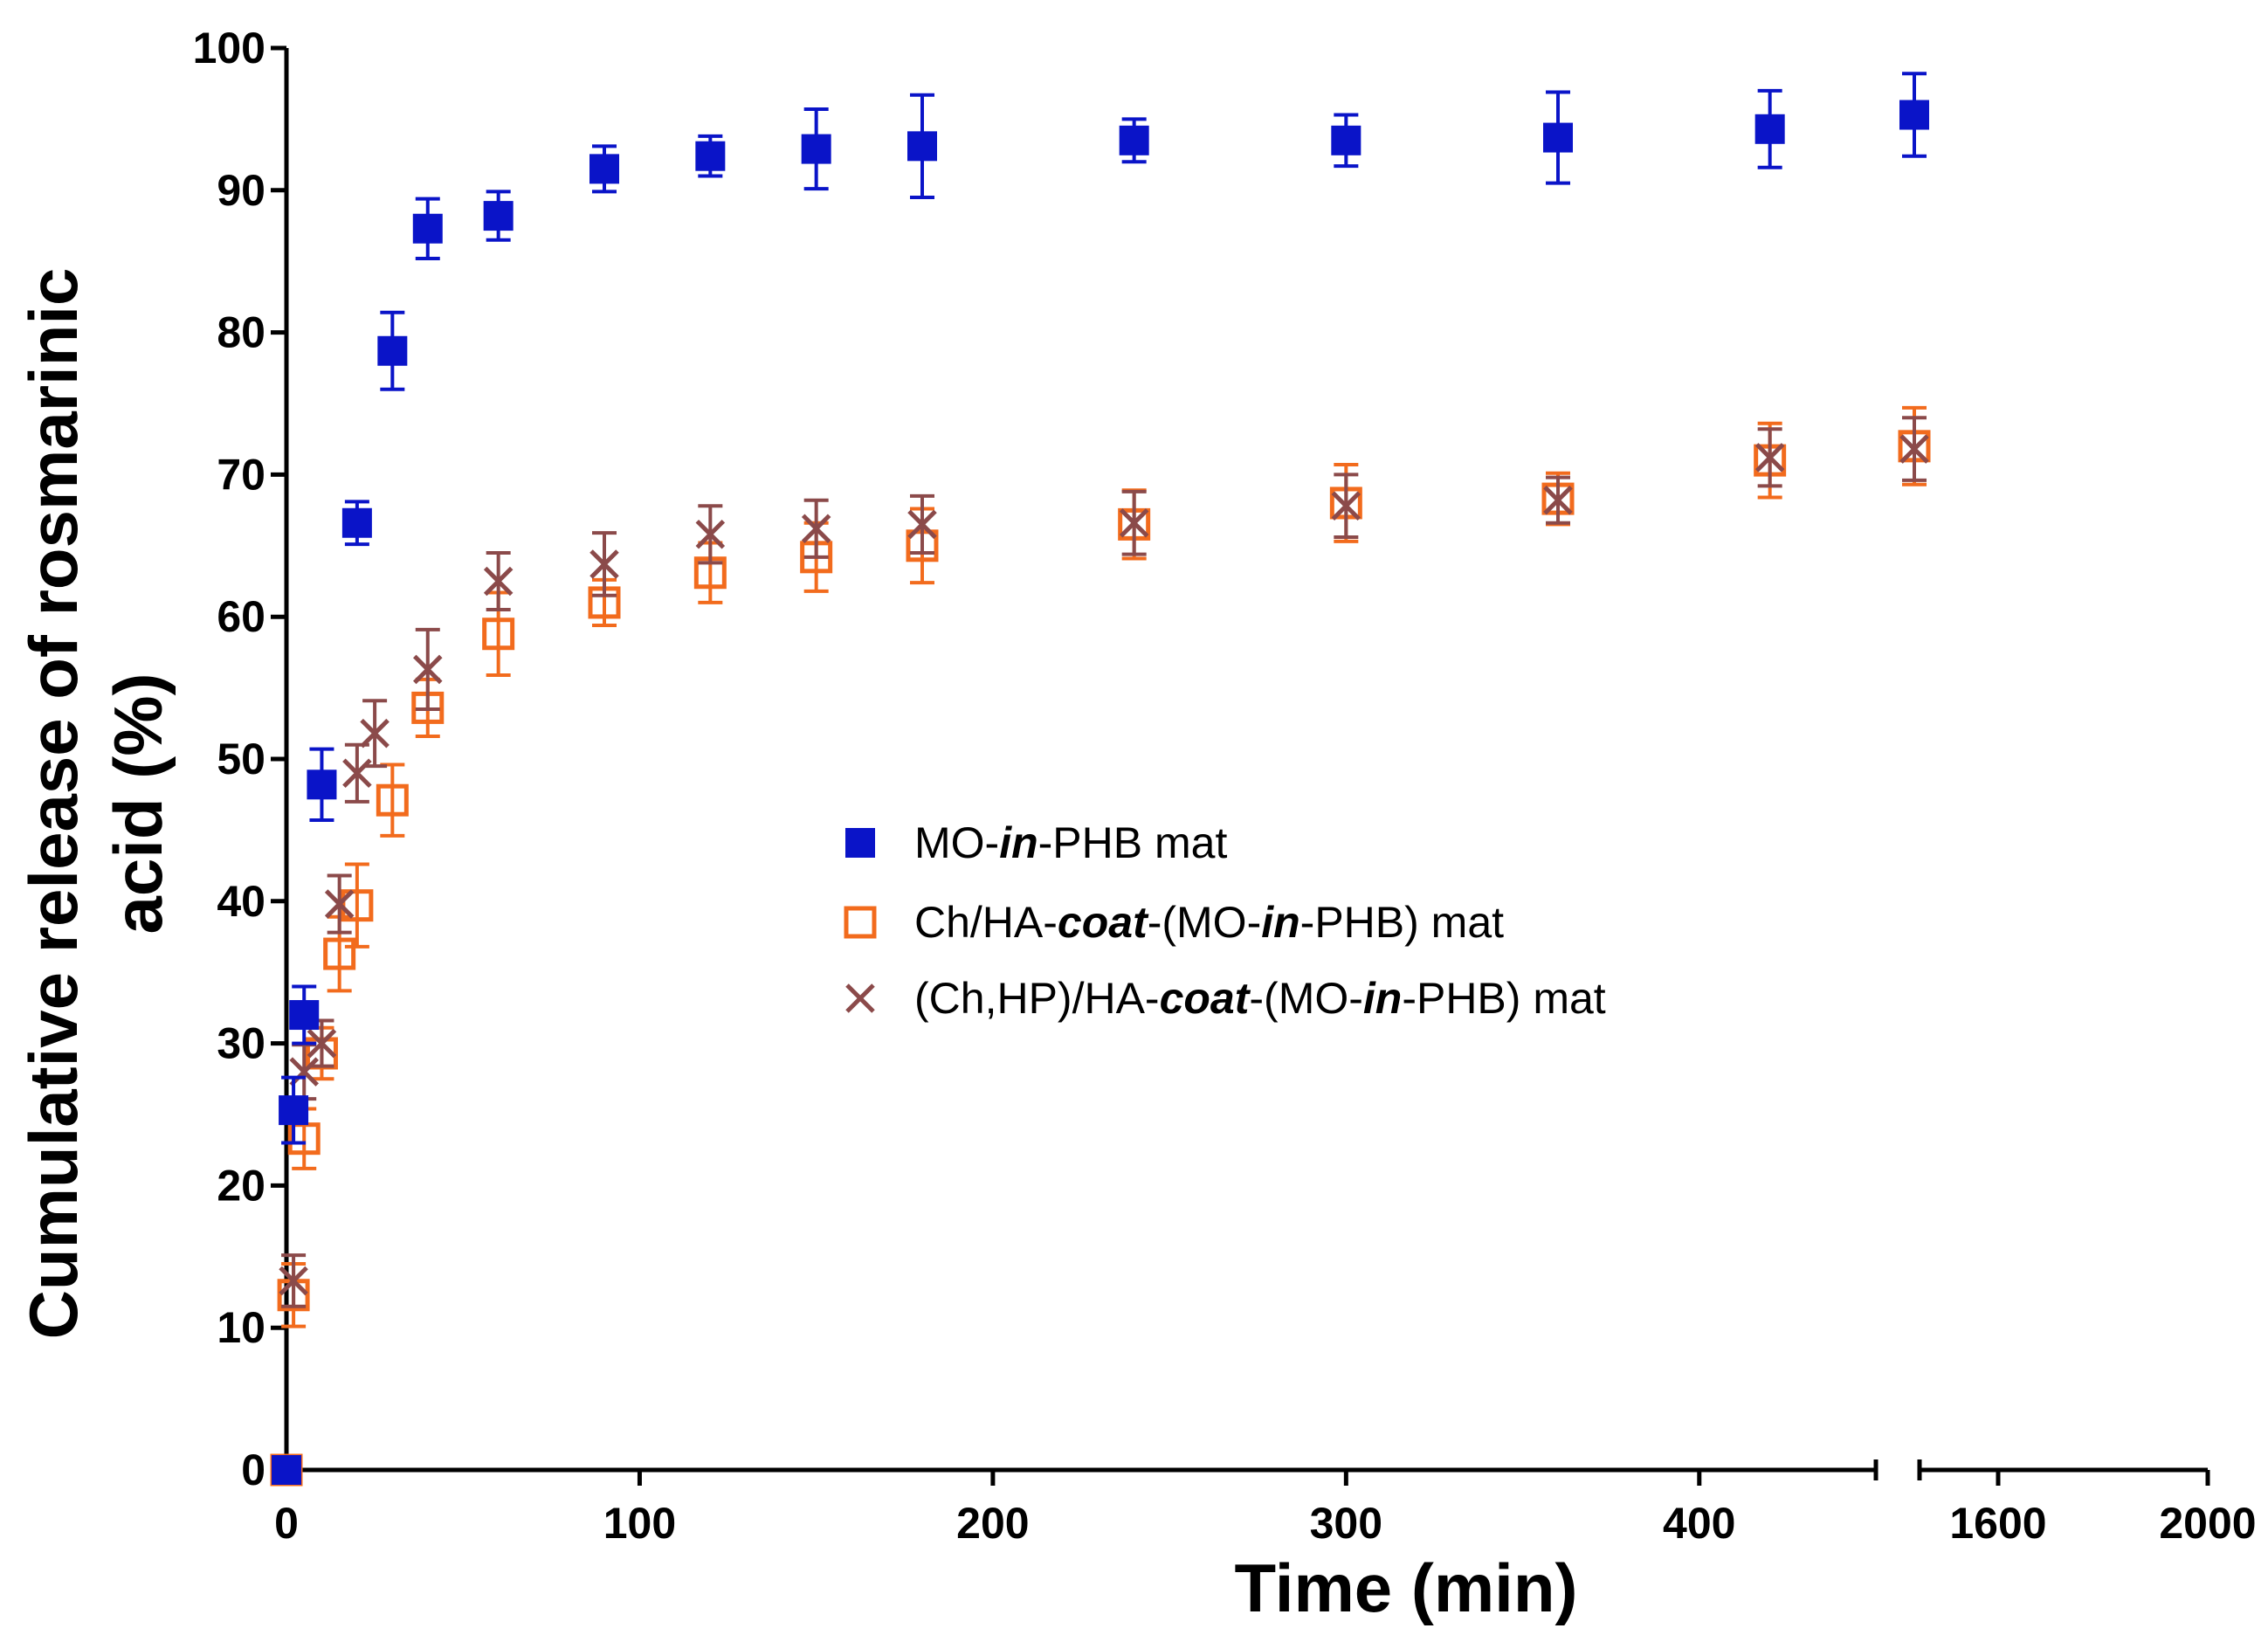  Describe the element at coordinates (253, 1469) in the screenshot. I see `y-tick-label: 0` at that location.